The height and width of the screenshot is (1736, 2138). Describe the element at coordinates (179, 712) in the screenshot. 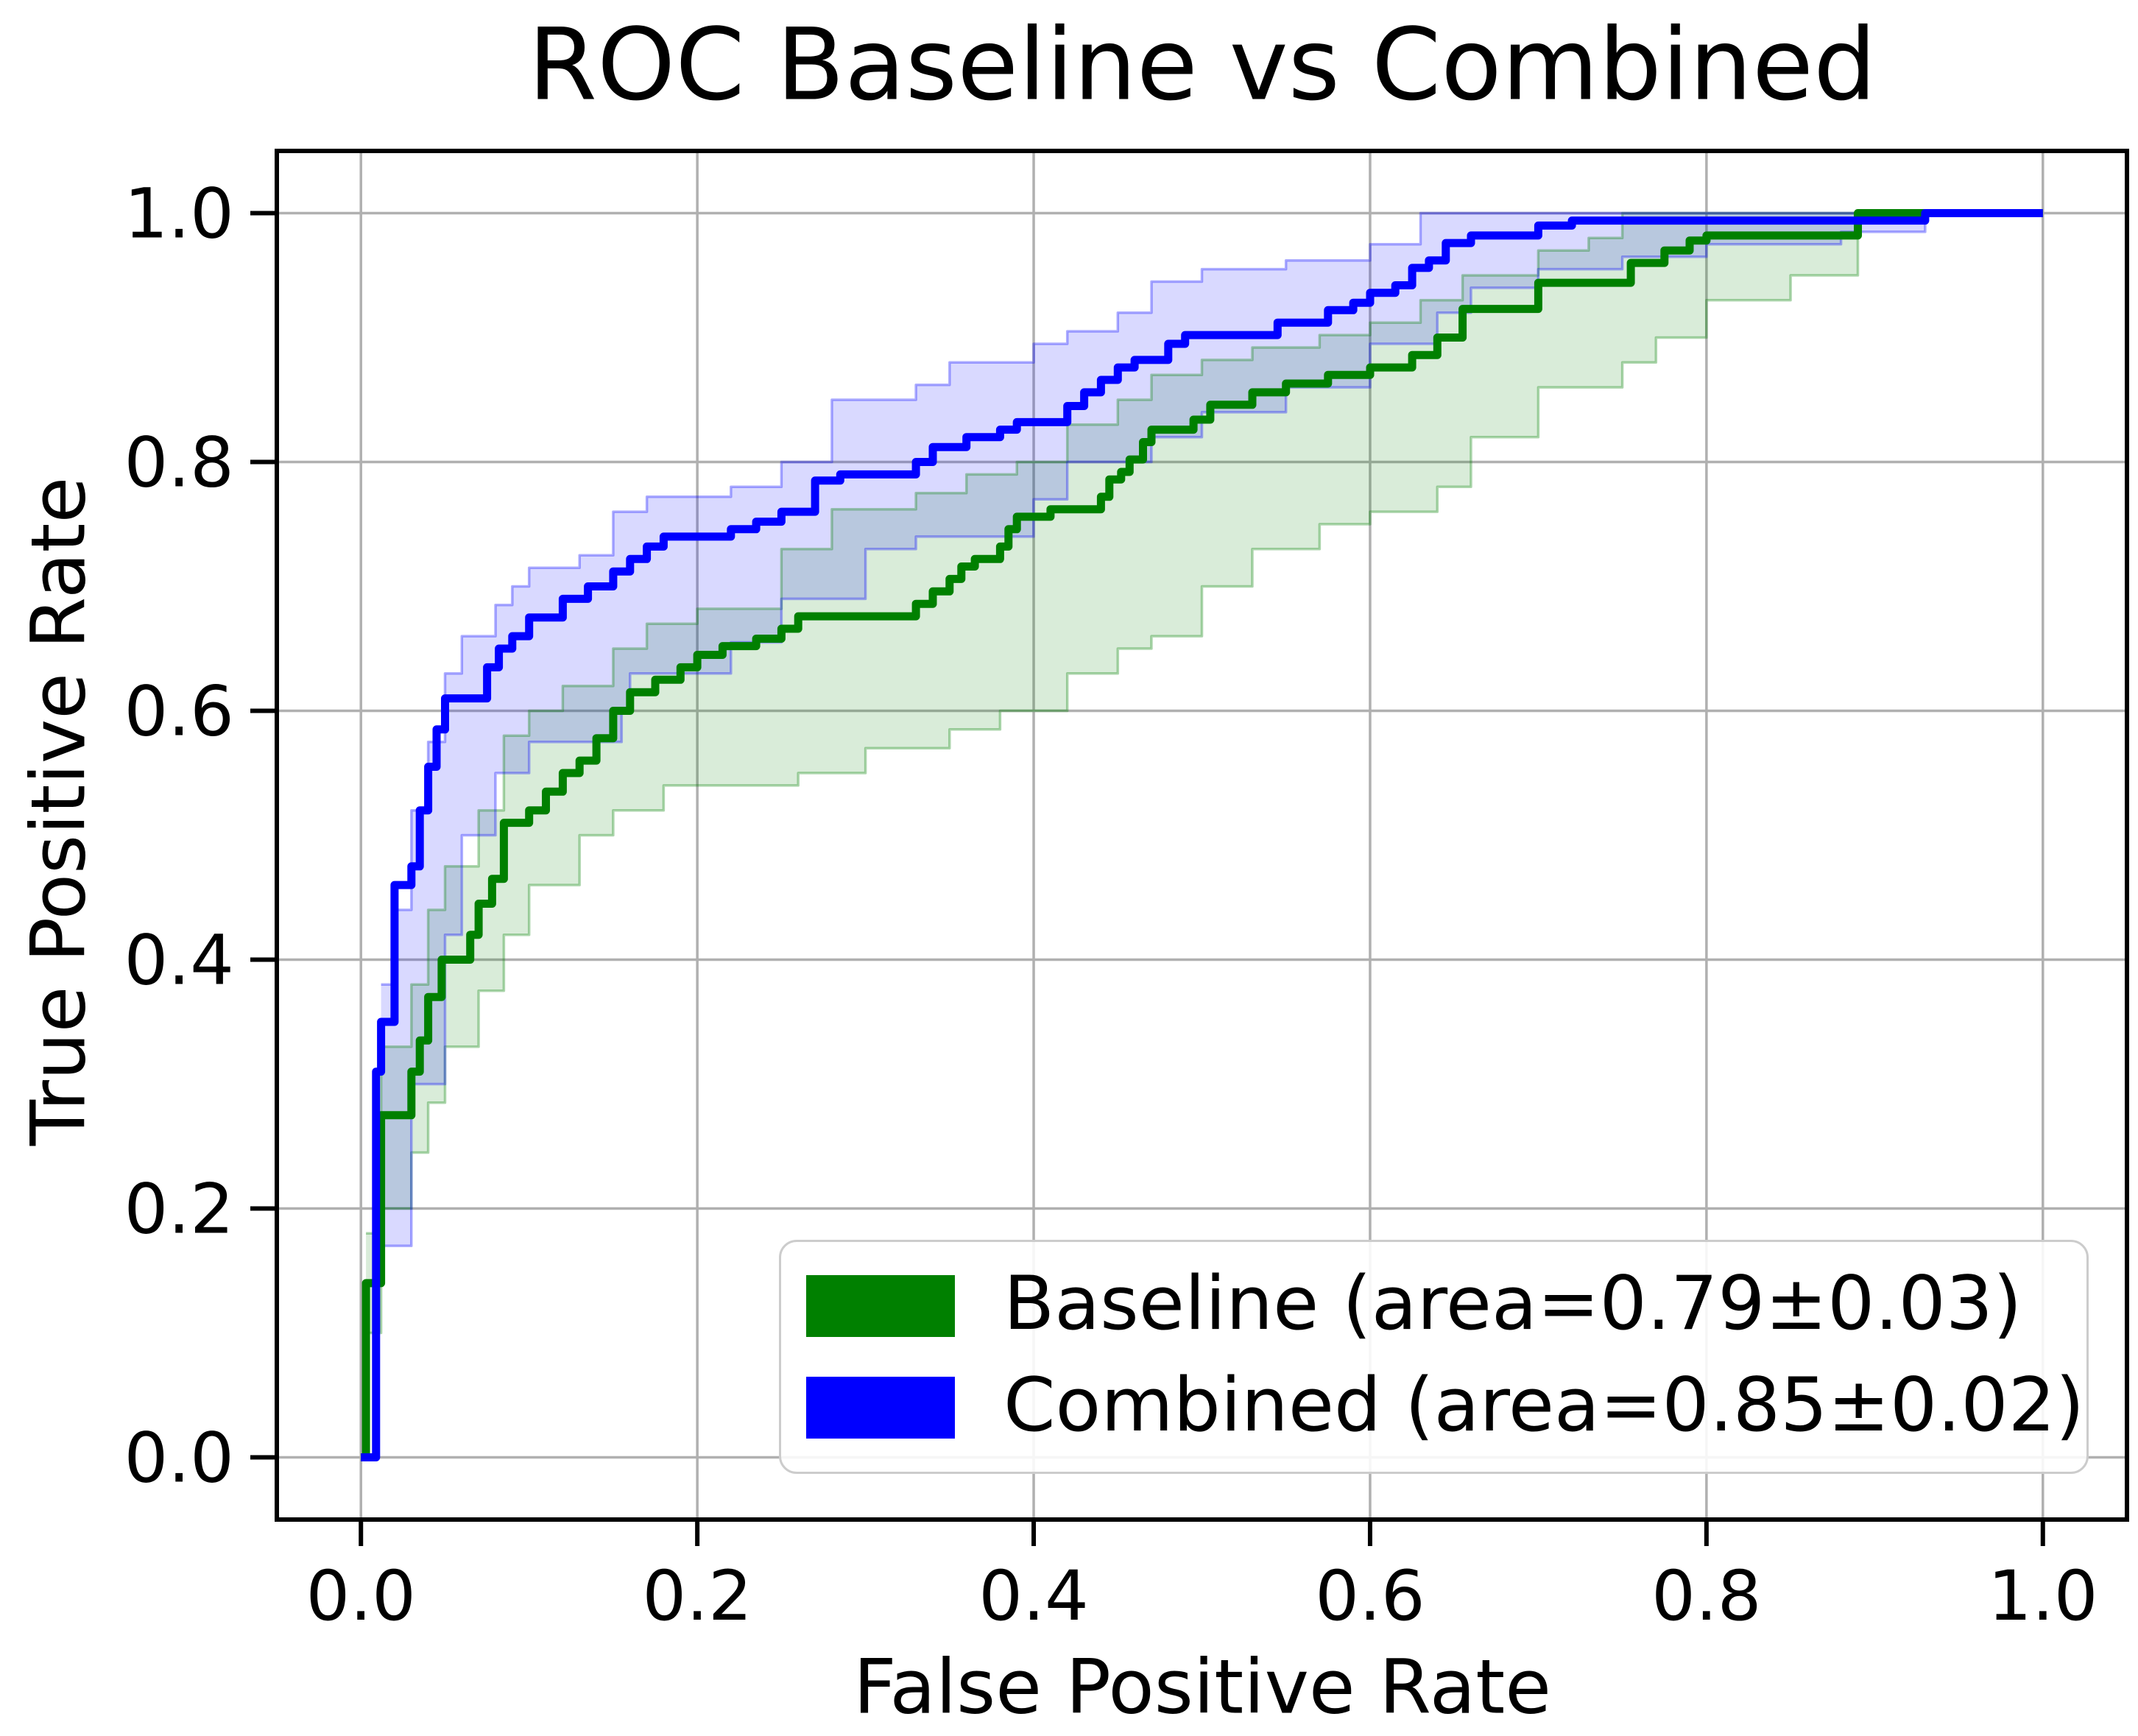

I see `y-tick-label: 0.6` at that location.